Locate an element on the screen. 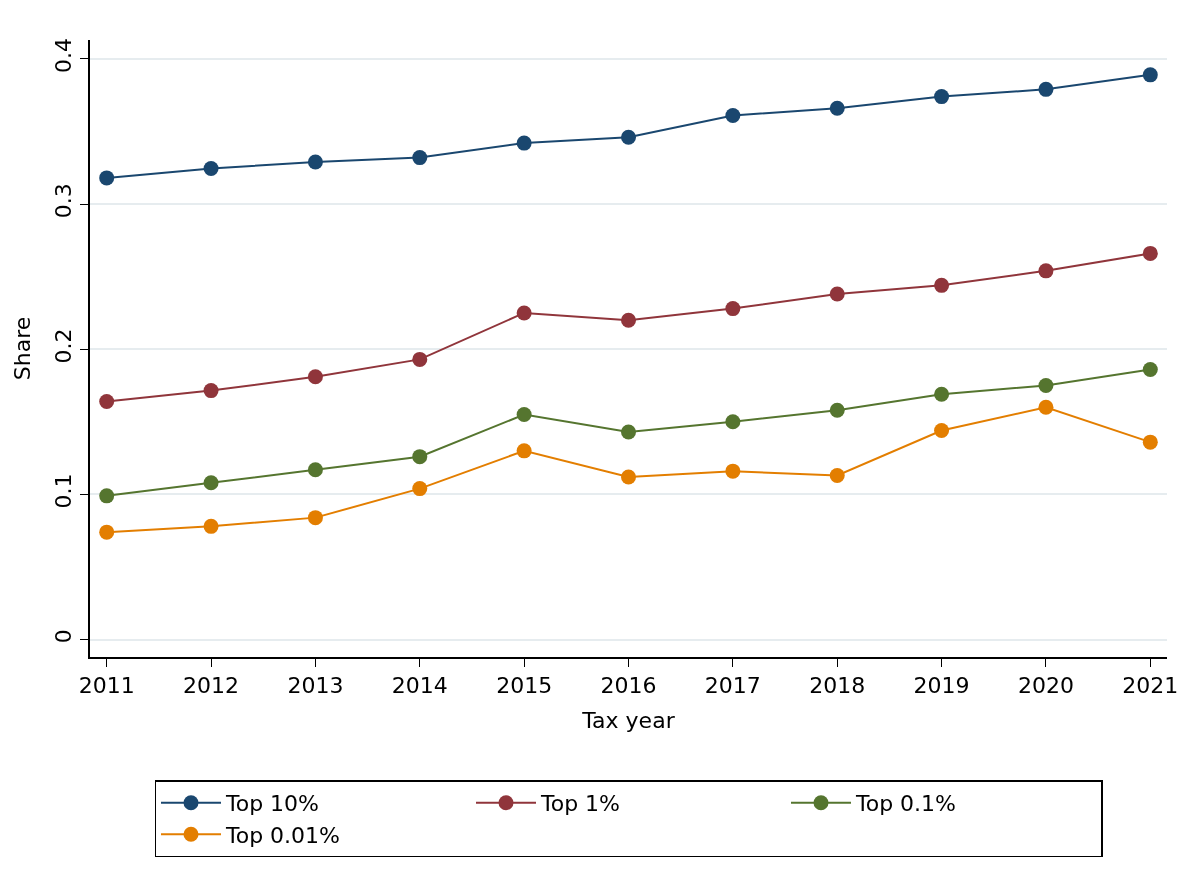  x-tick-label: 2014 is located at coordinates (419, 686).